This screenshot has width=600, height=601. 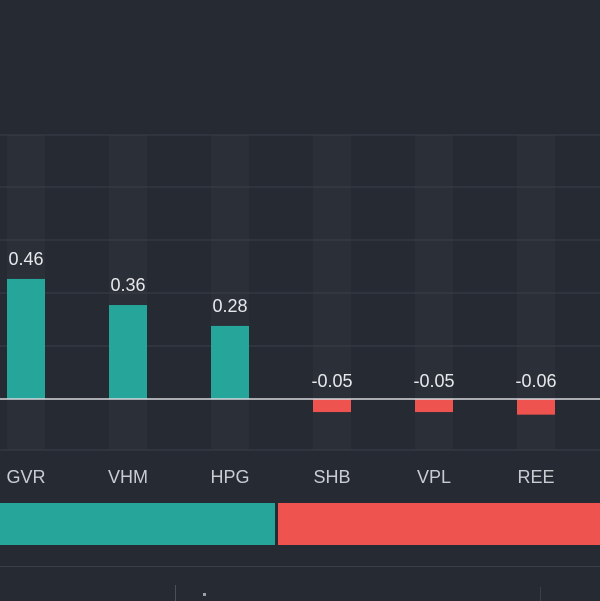 I want to click on bar-vpl, so click(x=434, y=406).